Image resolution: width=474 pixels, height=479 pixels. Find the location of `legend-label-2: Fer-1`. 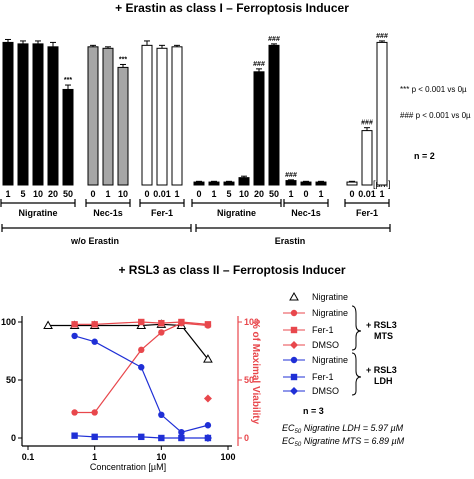

legend-label-2: Fer-1 is located at coordinates (323, 330).